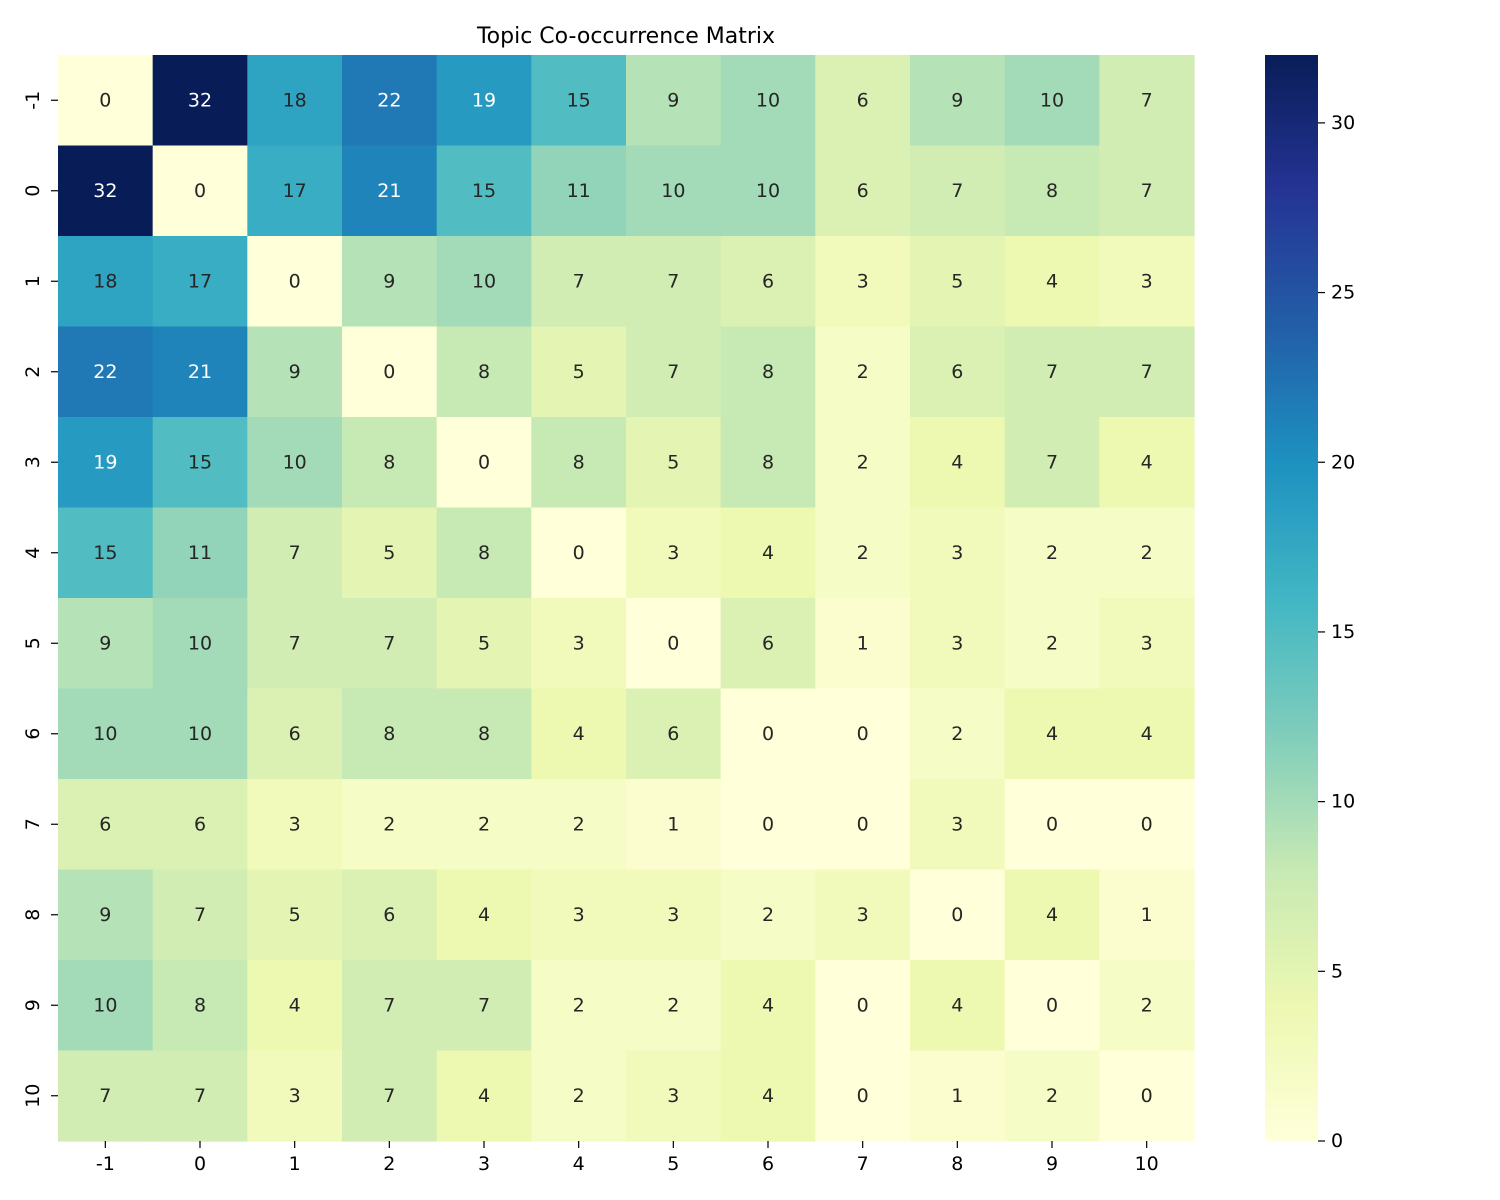 The image size is (1500, 1200). Describe the element at coordinates (768, 191) in the screenshot. I see `cell-value-label: 10` at that location.